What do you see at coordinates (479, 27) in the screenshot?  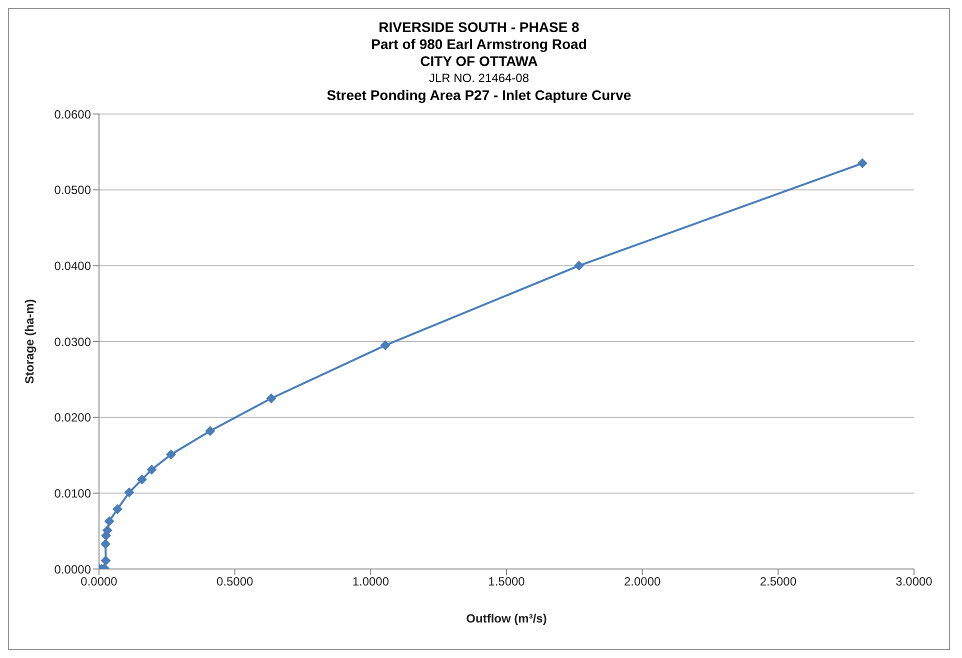 I see `chart-title: RIVERSIDE SOUTH - PHASE 8` at bounding box center [479, 27].